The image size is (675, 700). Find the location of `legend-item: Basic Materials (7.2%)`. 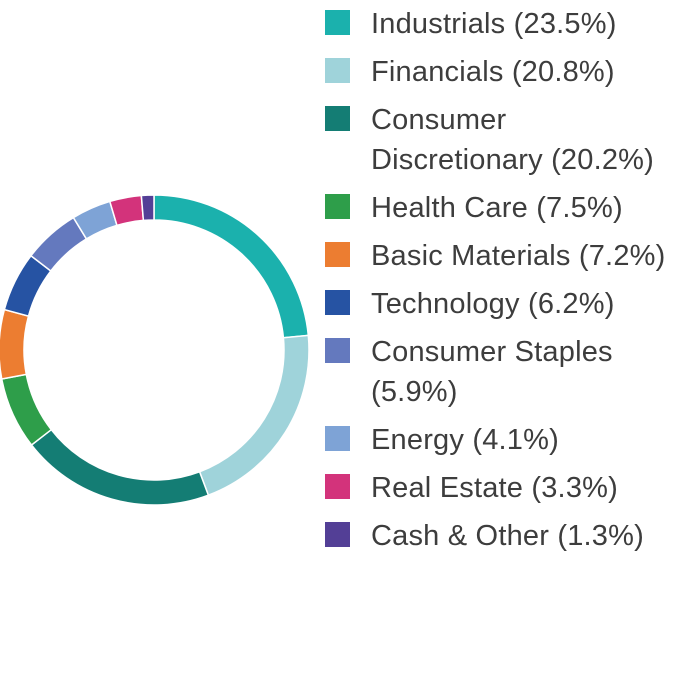

legend-item: Basic Materials (7.2%) is located at coordinates (500, 256).